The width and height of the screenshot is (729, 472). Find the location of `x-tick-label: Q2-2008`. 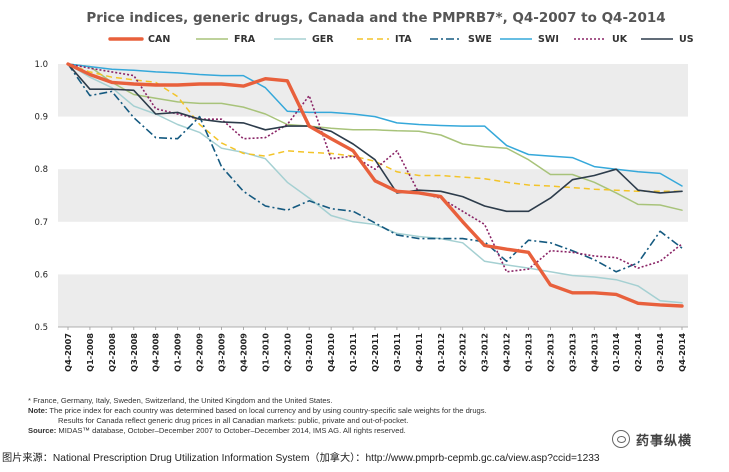

x-tick-label: Q2-2008 is located at coordinates (112, 352).